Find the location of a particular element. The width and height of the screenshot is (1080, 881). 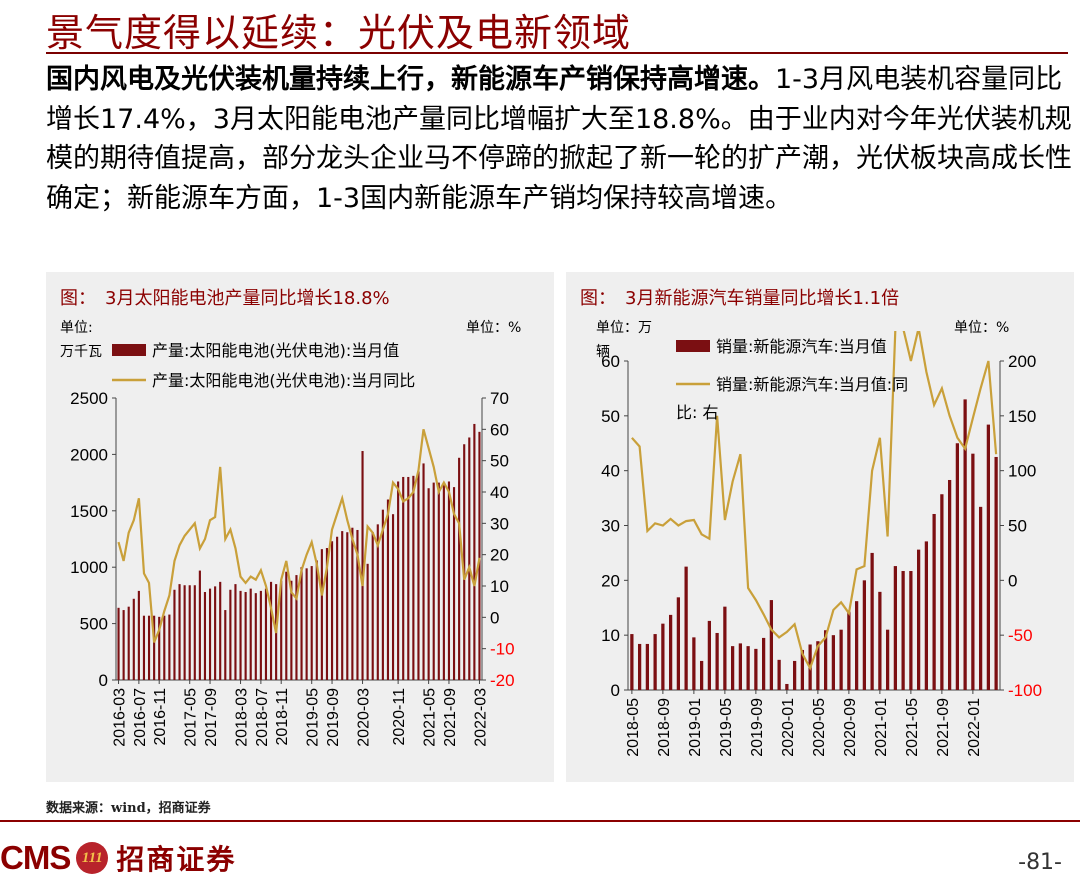

left-unit-label-2: 万千瓦 is located at coordinates (81, 352).